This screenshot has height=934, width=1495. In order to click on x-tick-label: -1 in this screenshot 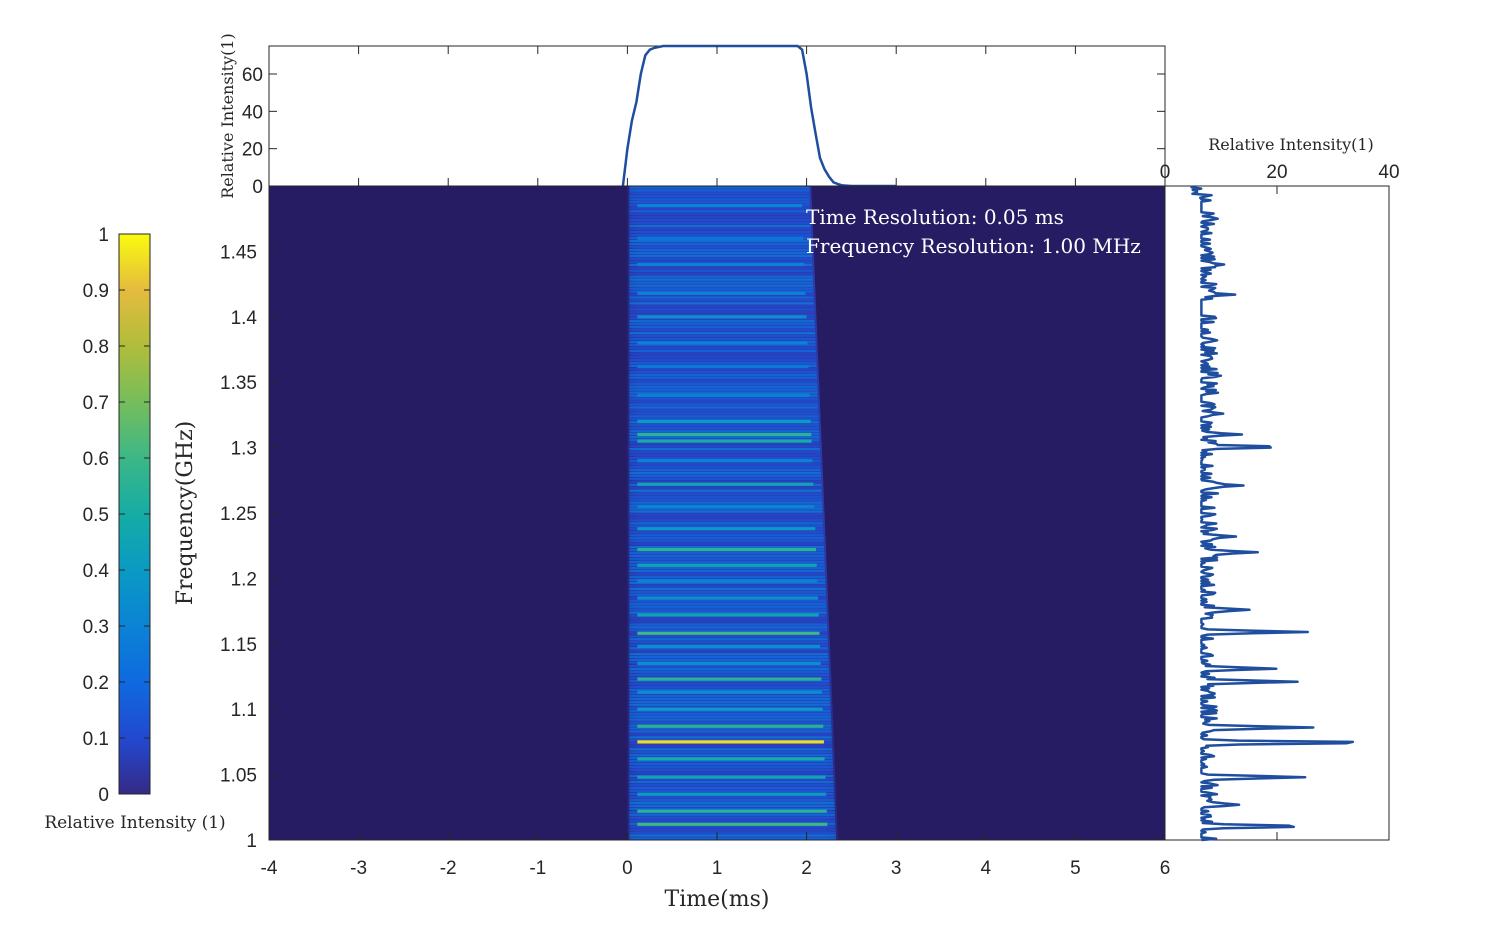, I will do `click(537, 868)`.